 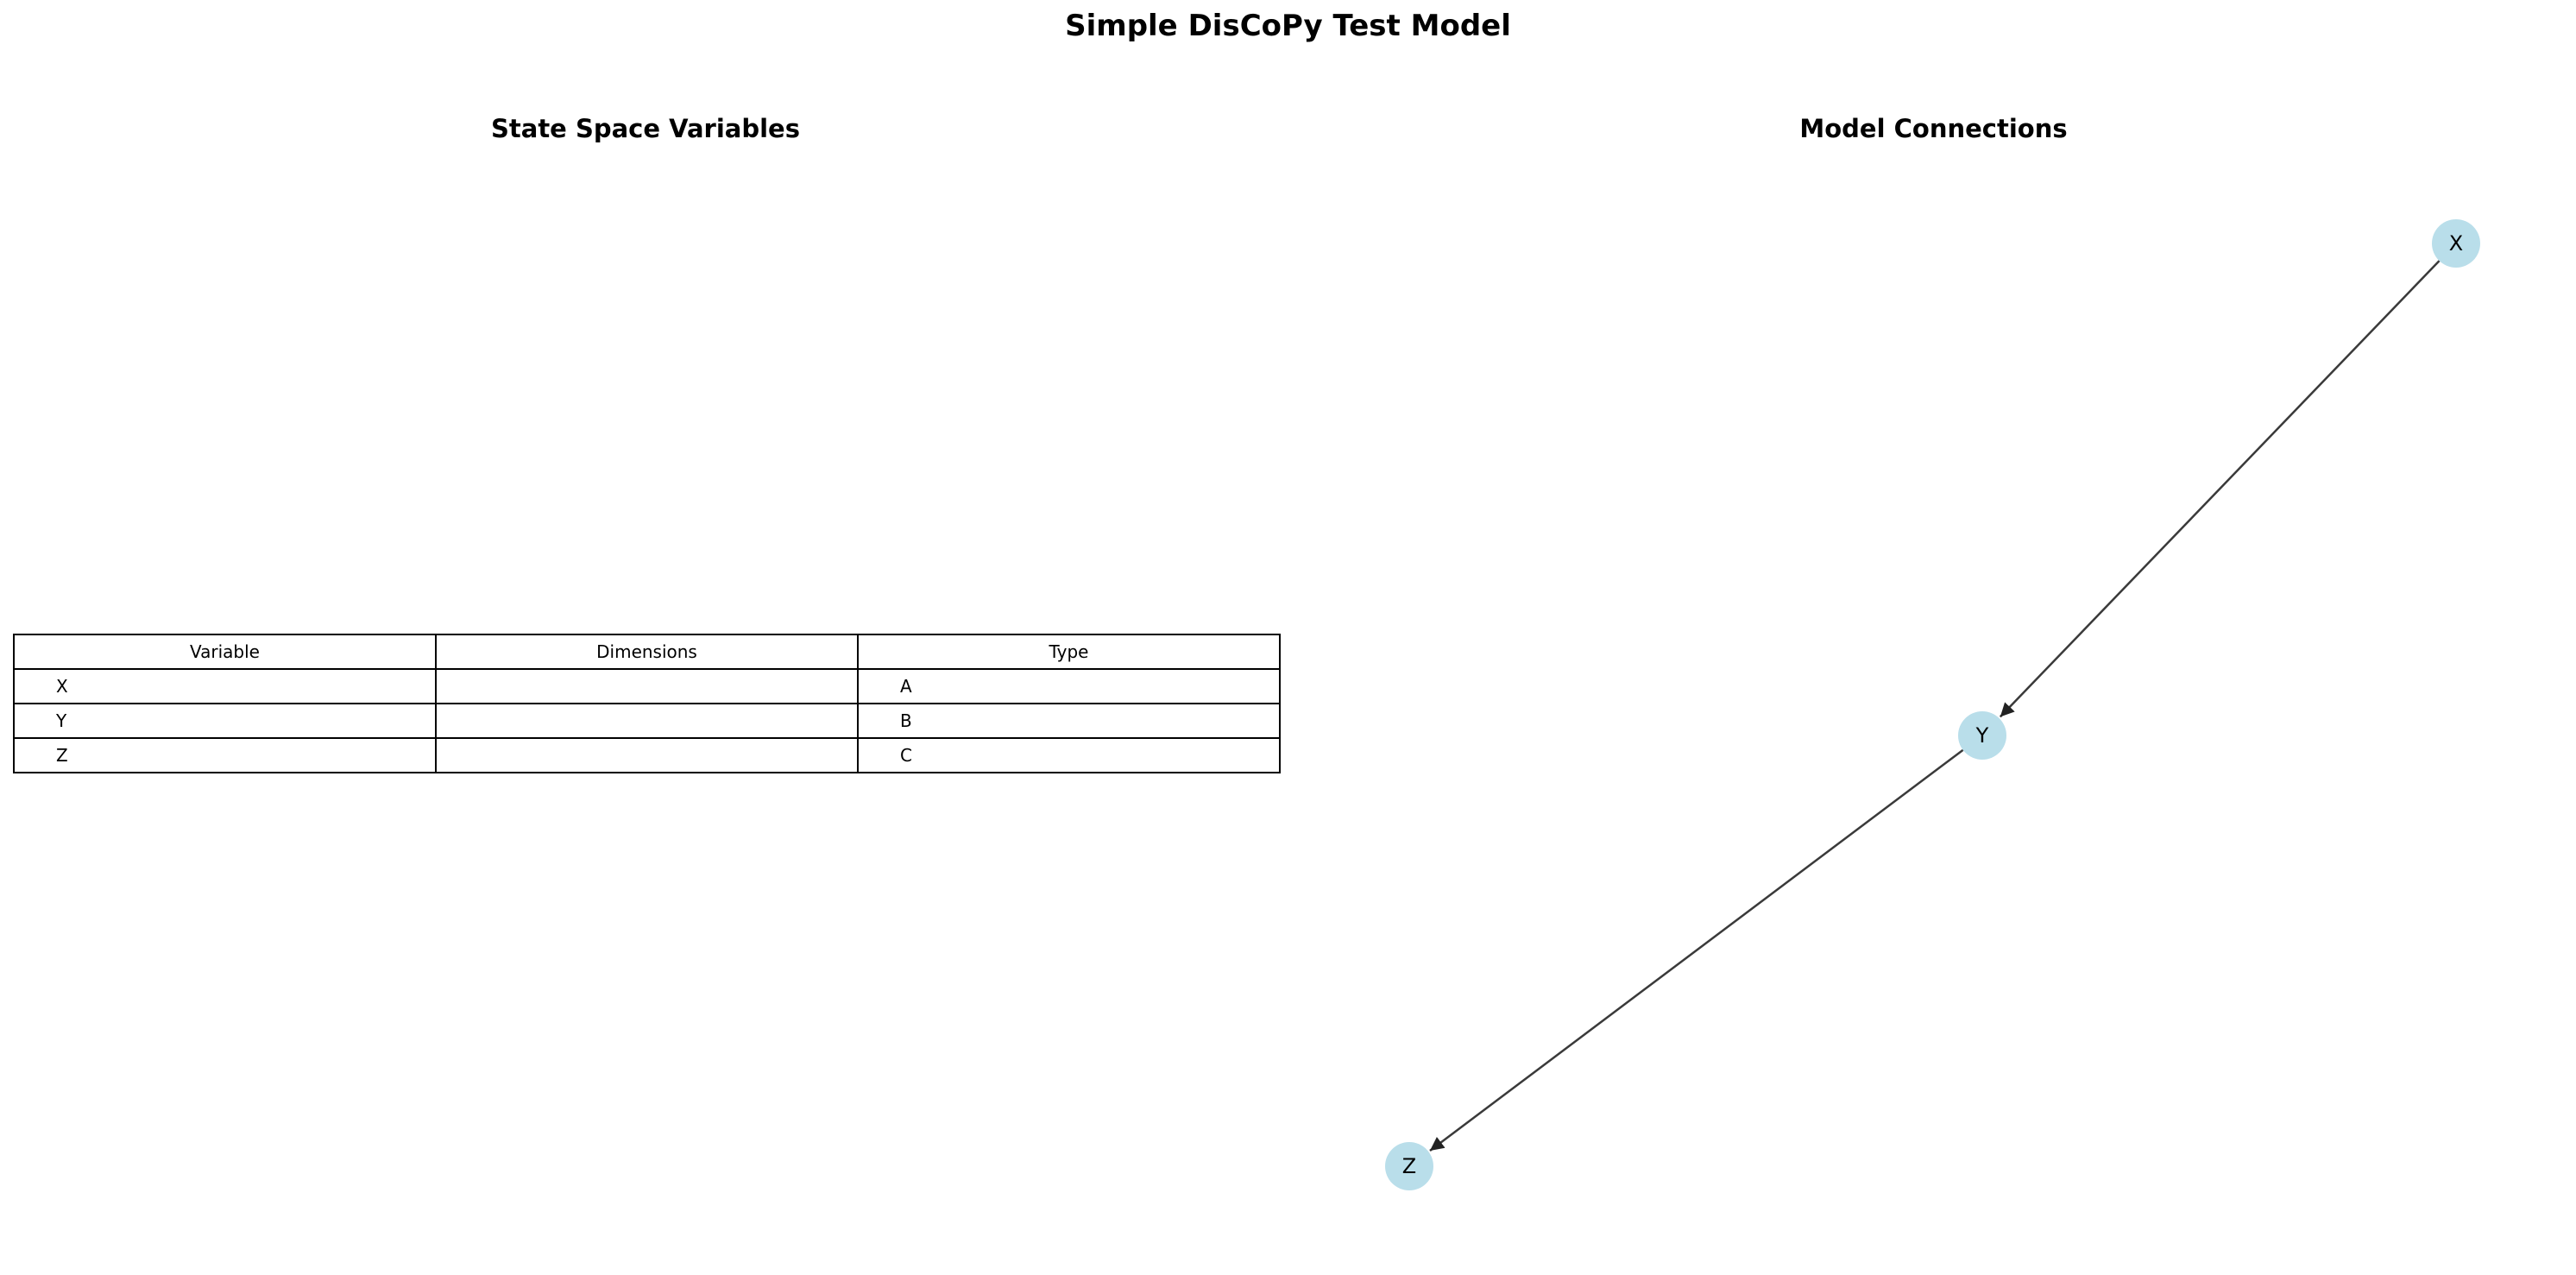 I want to click on node-label: Z, so click(x=1409, y=1166).